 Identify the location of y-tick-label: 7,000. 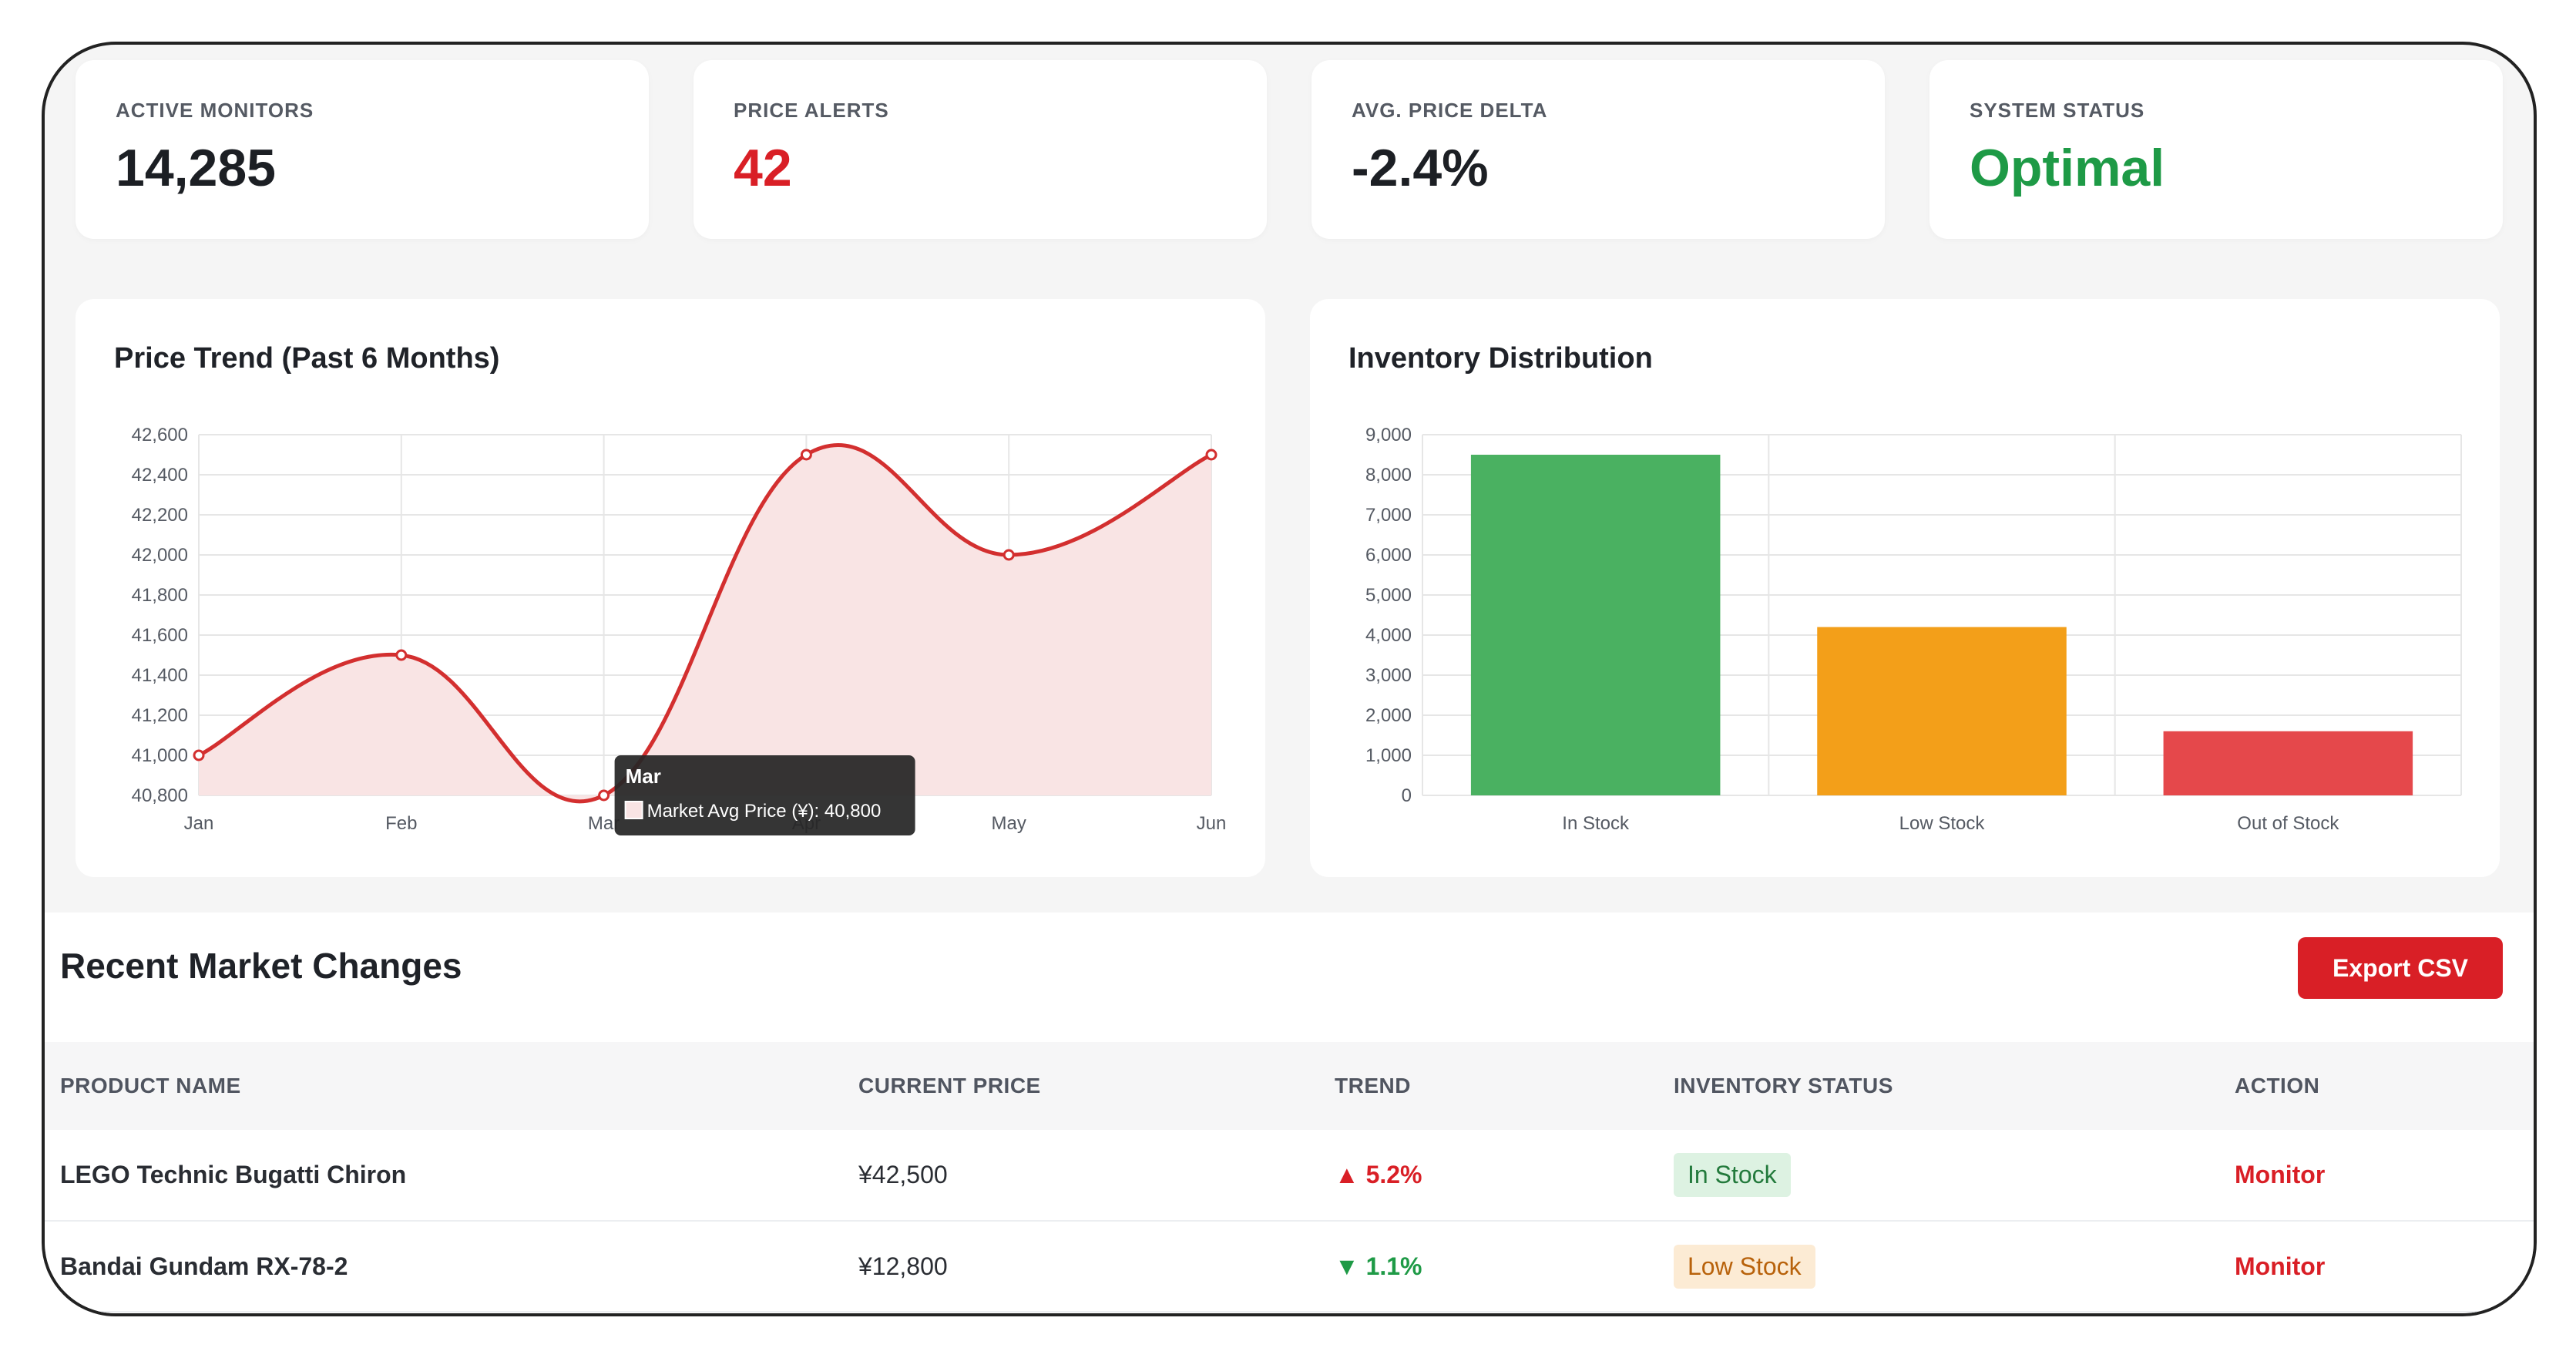
(1388, 515).